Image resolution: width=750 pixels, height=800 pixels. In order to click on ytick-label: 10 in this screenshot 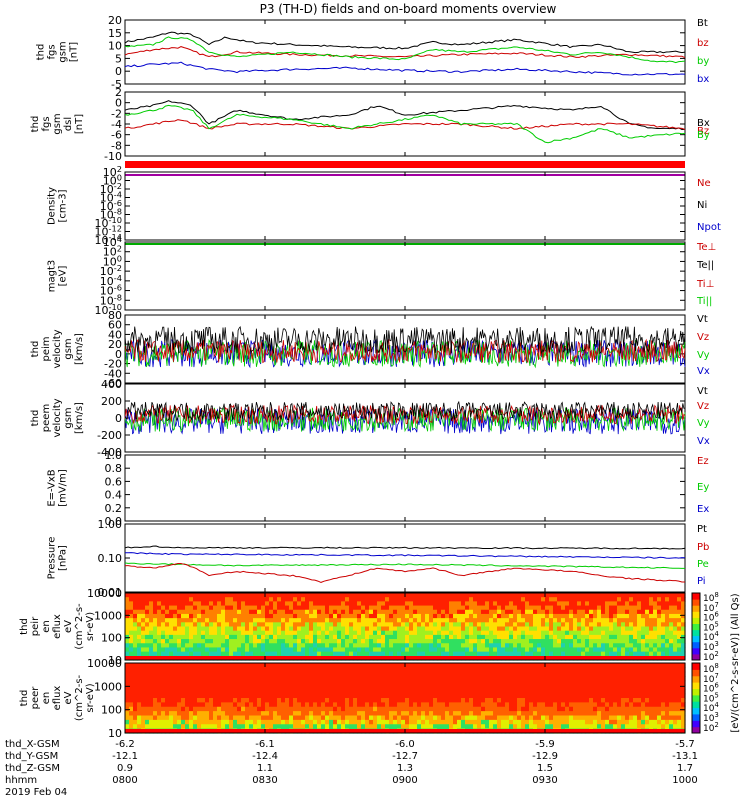, I will do `click(115, 660)`.